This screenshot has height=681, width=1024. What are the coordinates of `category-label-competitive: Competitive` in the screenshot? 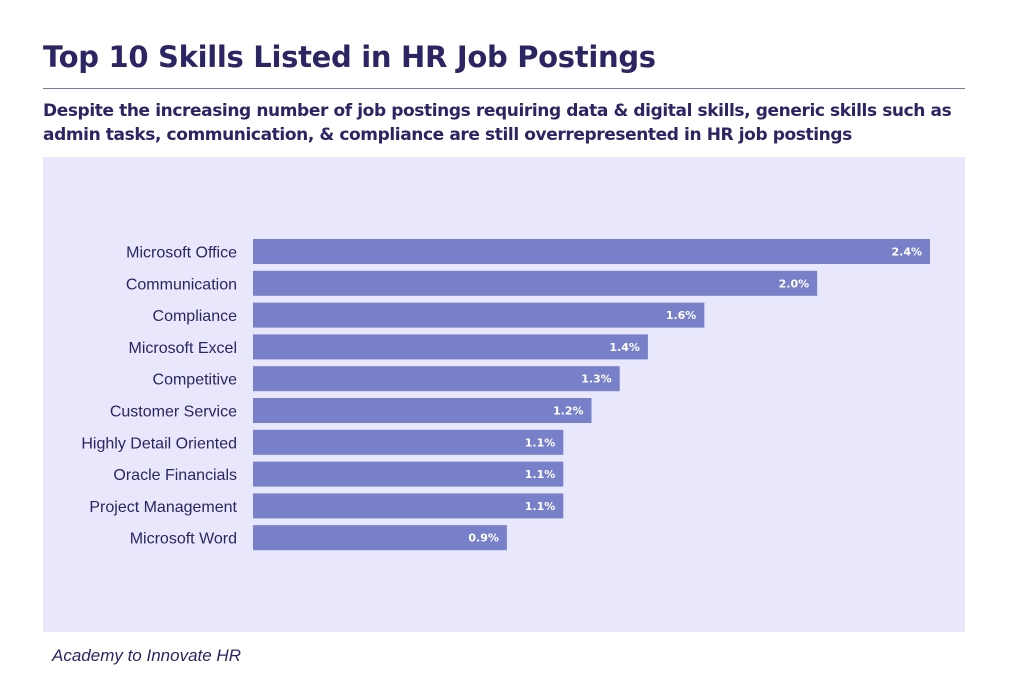 It's located at (195, 380).